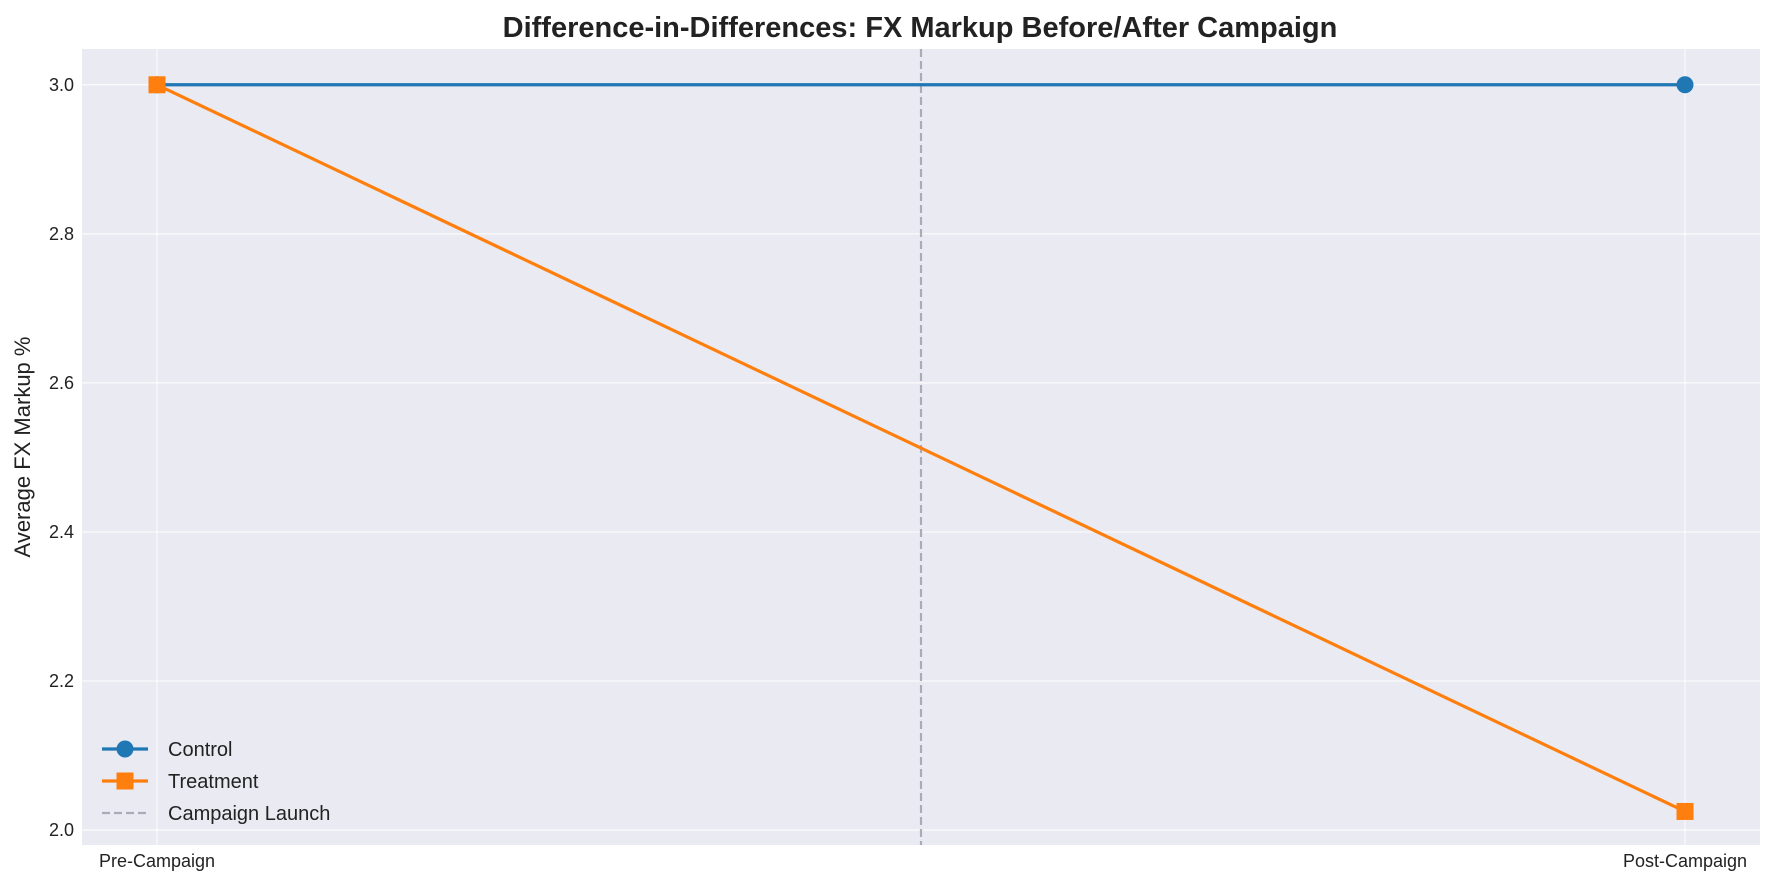 Image resolution: width=1776 pixels, height=886 pixels. What do you see at coordinates (61, 830) in the screenshot?
I see `y-tick-label: 2.0` at bounding box center [61, 830].